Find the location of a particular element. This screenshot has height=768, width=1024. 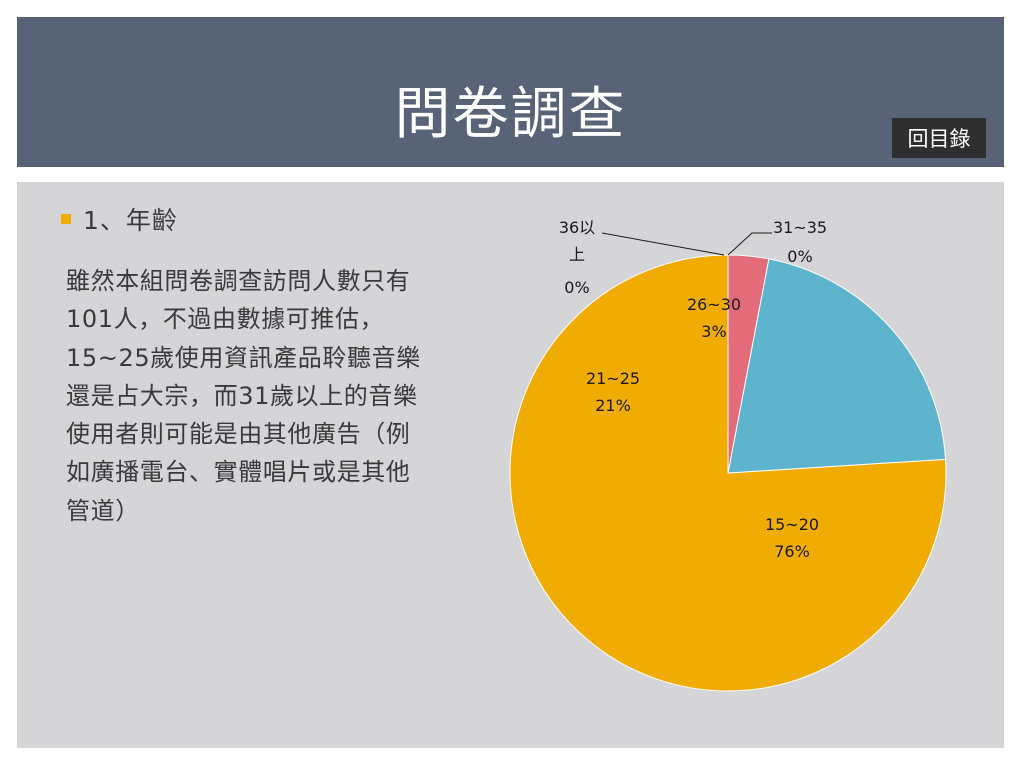

slice-label-value: 3% is located at coordinates (713, 331).